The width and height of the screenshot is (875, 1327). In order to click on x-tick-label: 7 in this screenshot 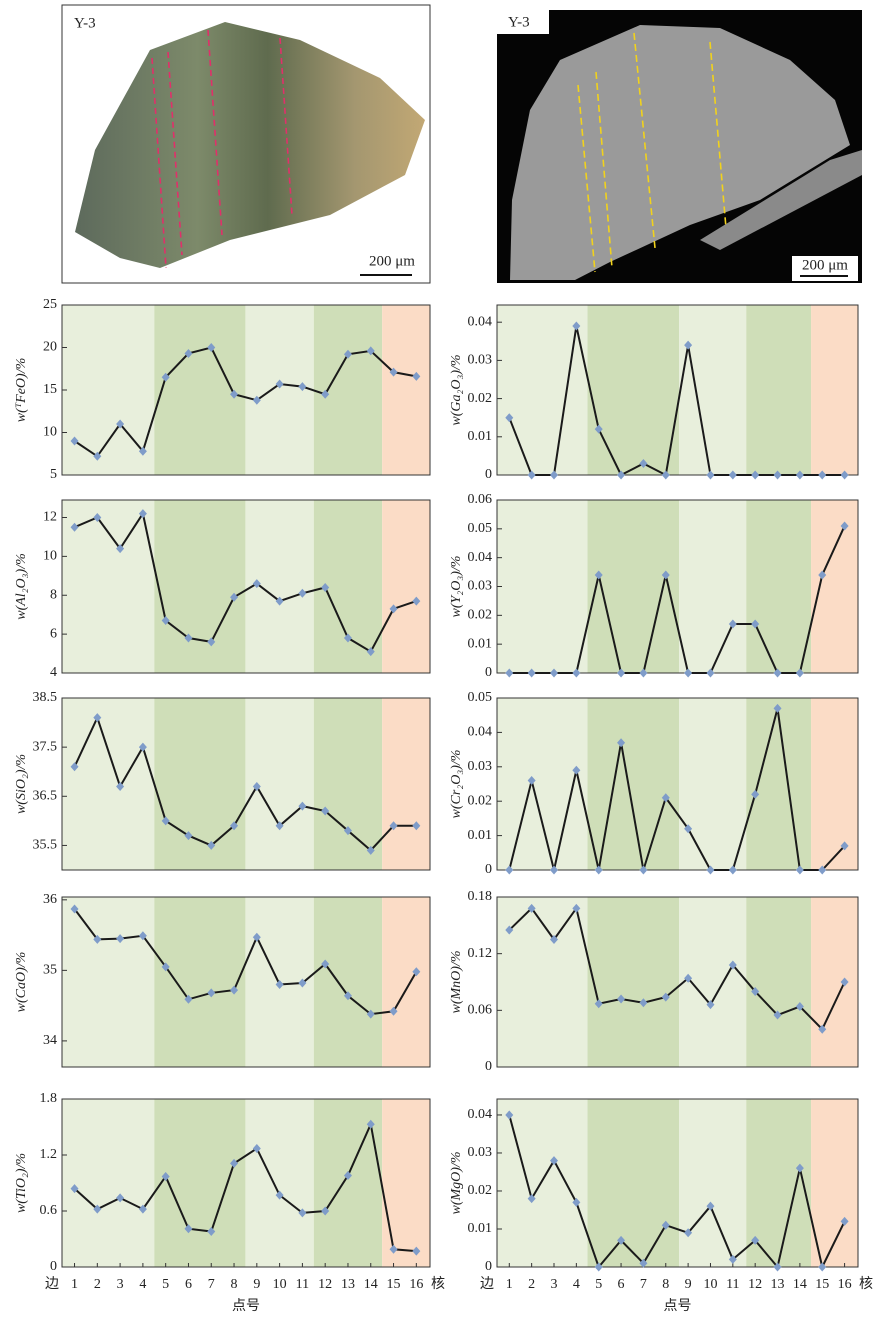, I will do `click(211, 1284)`.